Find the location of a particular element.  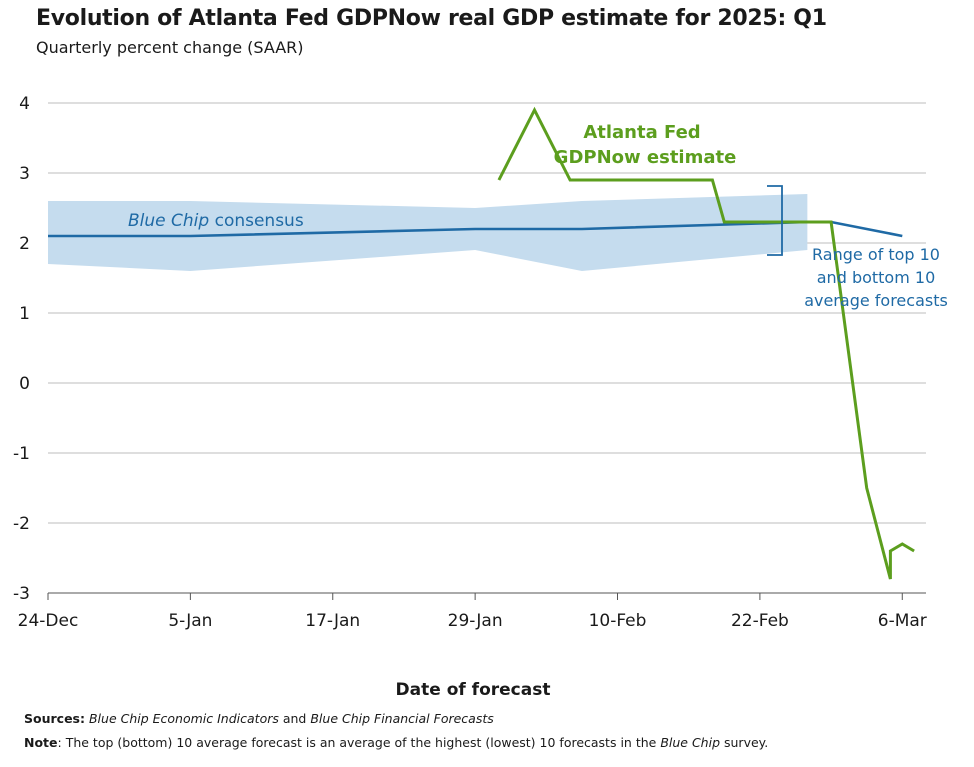

chart-subtitle: Quarterly percent change (SAAR) is located at coordinates (170, 47).